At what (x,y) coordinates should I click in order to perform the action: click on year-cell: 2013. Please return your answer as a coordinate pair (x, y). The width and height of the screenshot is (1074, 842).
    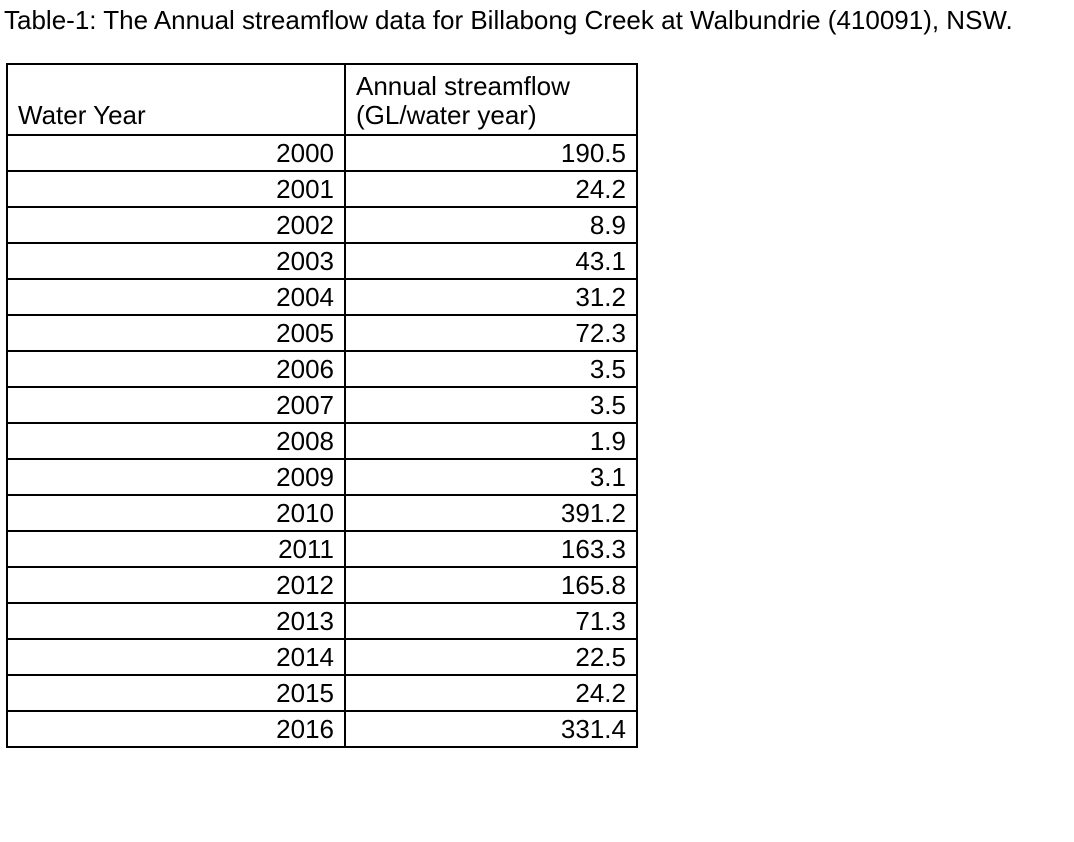
    Looking at the image, I should click on (176, 621).